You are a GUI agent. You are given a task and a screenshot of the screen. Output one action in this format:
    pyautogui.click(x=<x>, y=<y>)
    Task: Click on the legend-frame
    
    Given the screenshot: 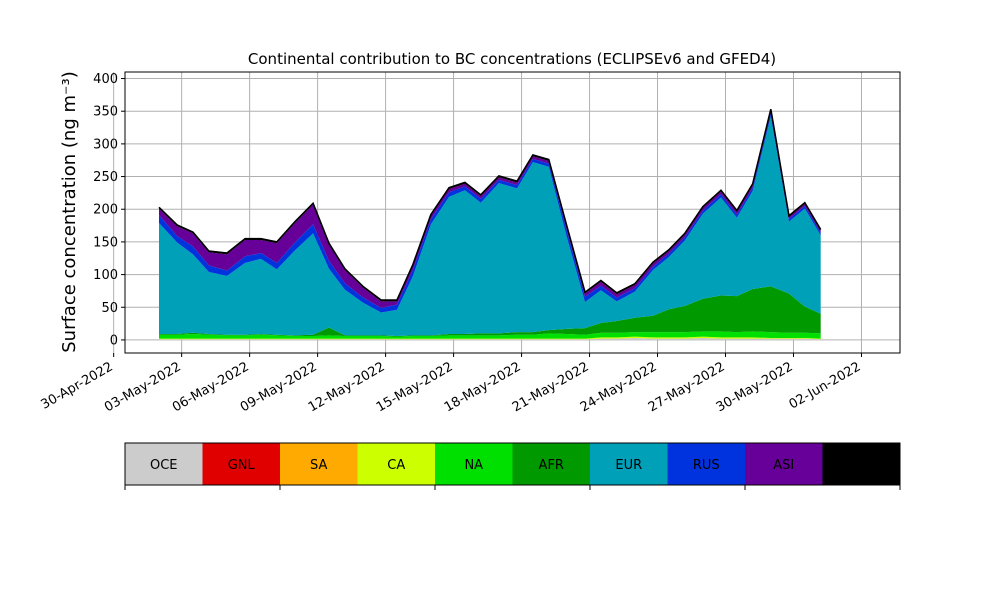 What is the action you would take?
    pyautogui.click(x=512, y=464)
    